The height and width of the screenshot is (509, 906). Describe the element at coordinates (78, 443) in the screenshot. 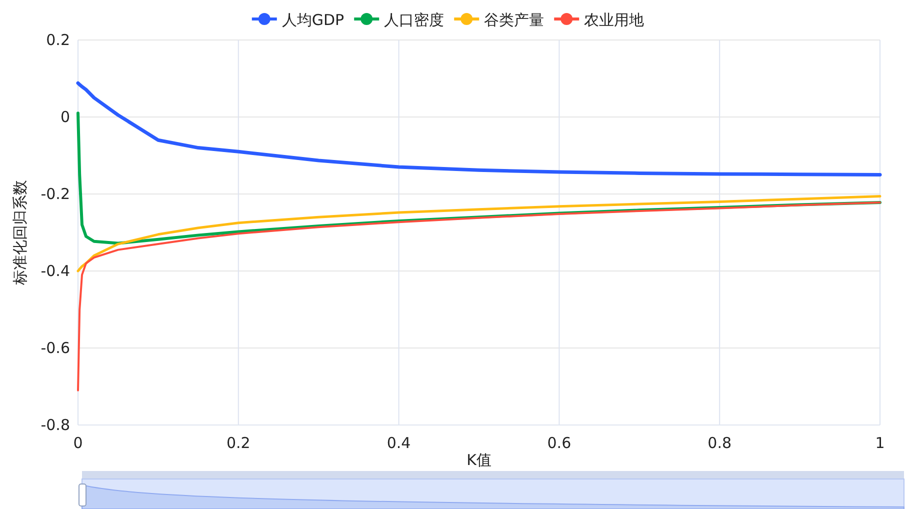

I see `x-tick-label: 0` at that location.